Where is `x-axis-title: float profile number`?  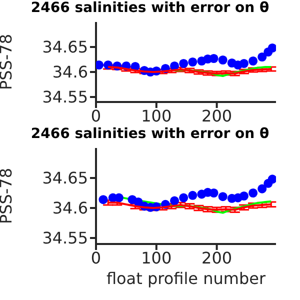
x-axis-title: float profile number is located at coordinates (186, 278).